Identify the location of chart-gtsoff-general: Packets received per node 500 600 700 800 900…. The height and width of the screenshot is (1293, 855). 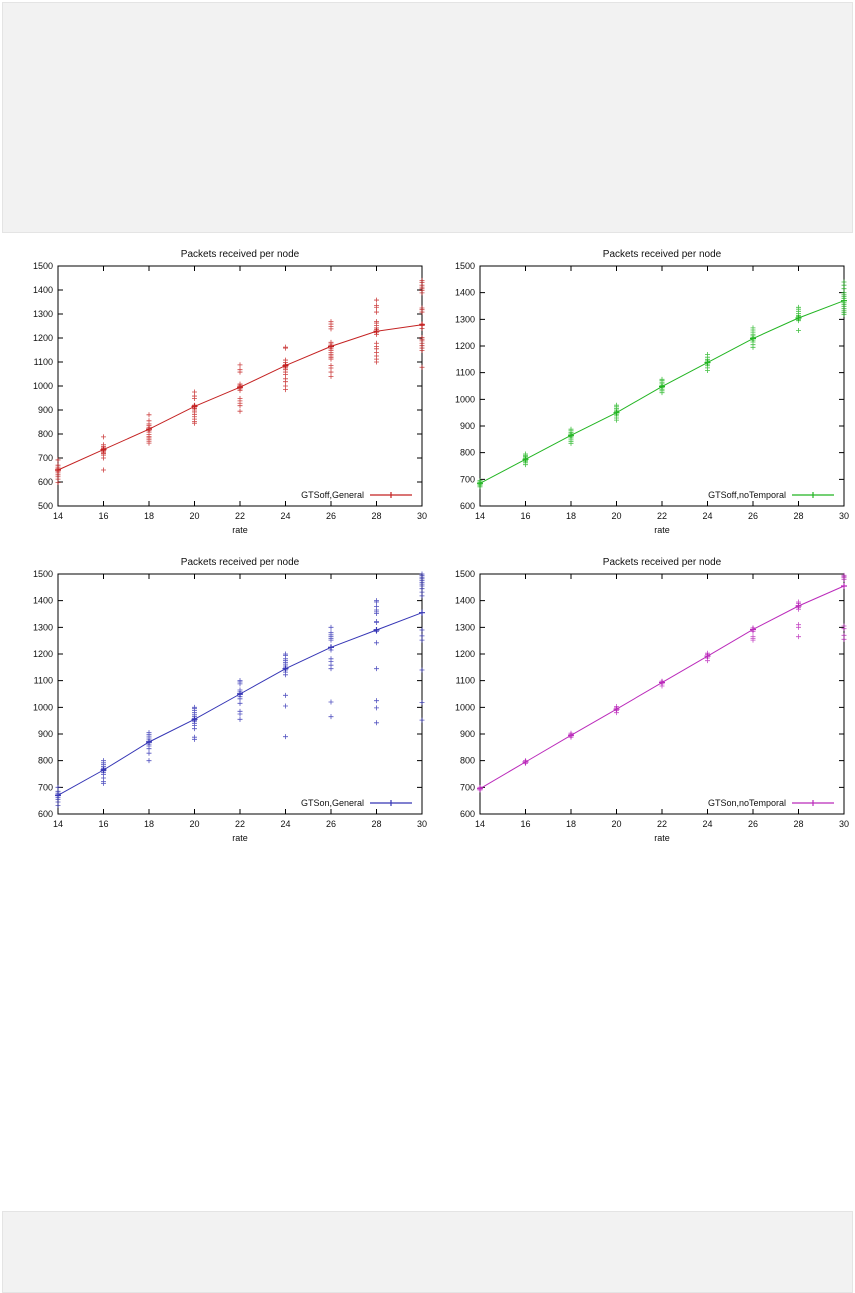
(230, 390).